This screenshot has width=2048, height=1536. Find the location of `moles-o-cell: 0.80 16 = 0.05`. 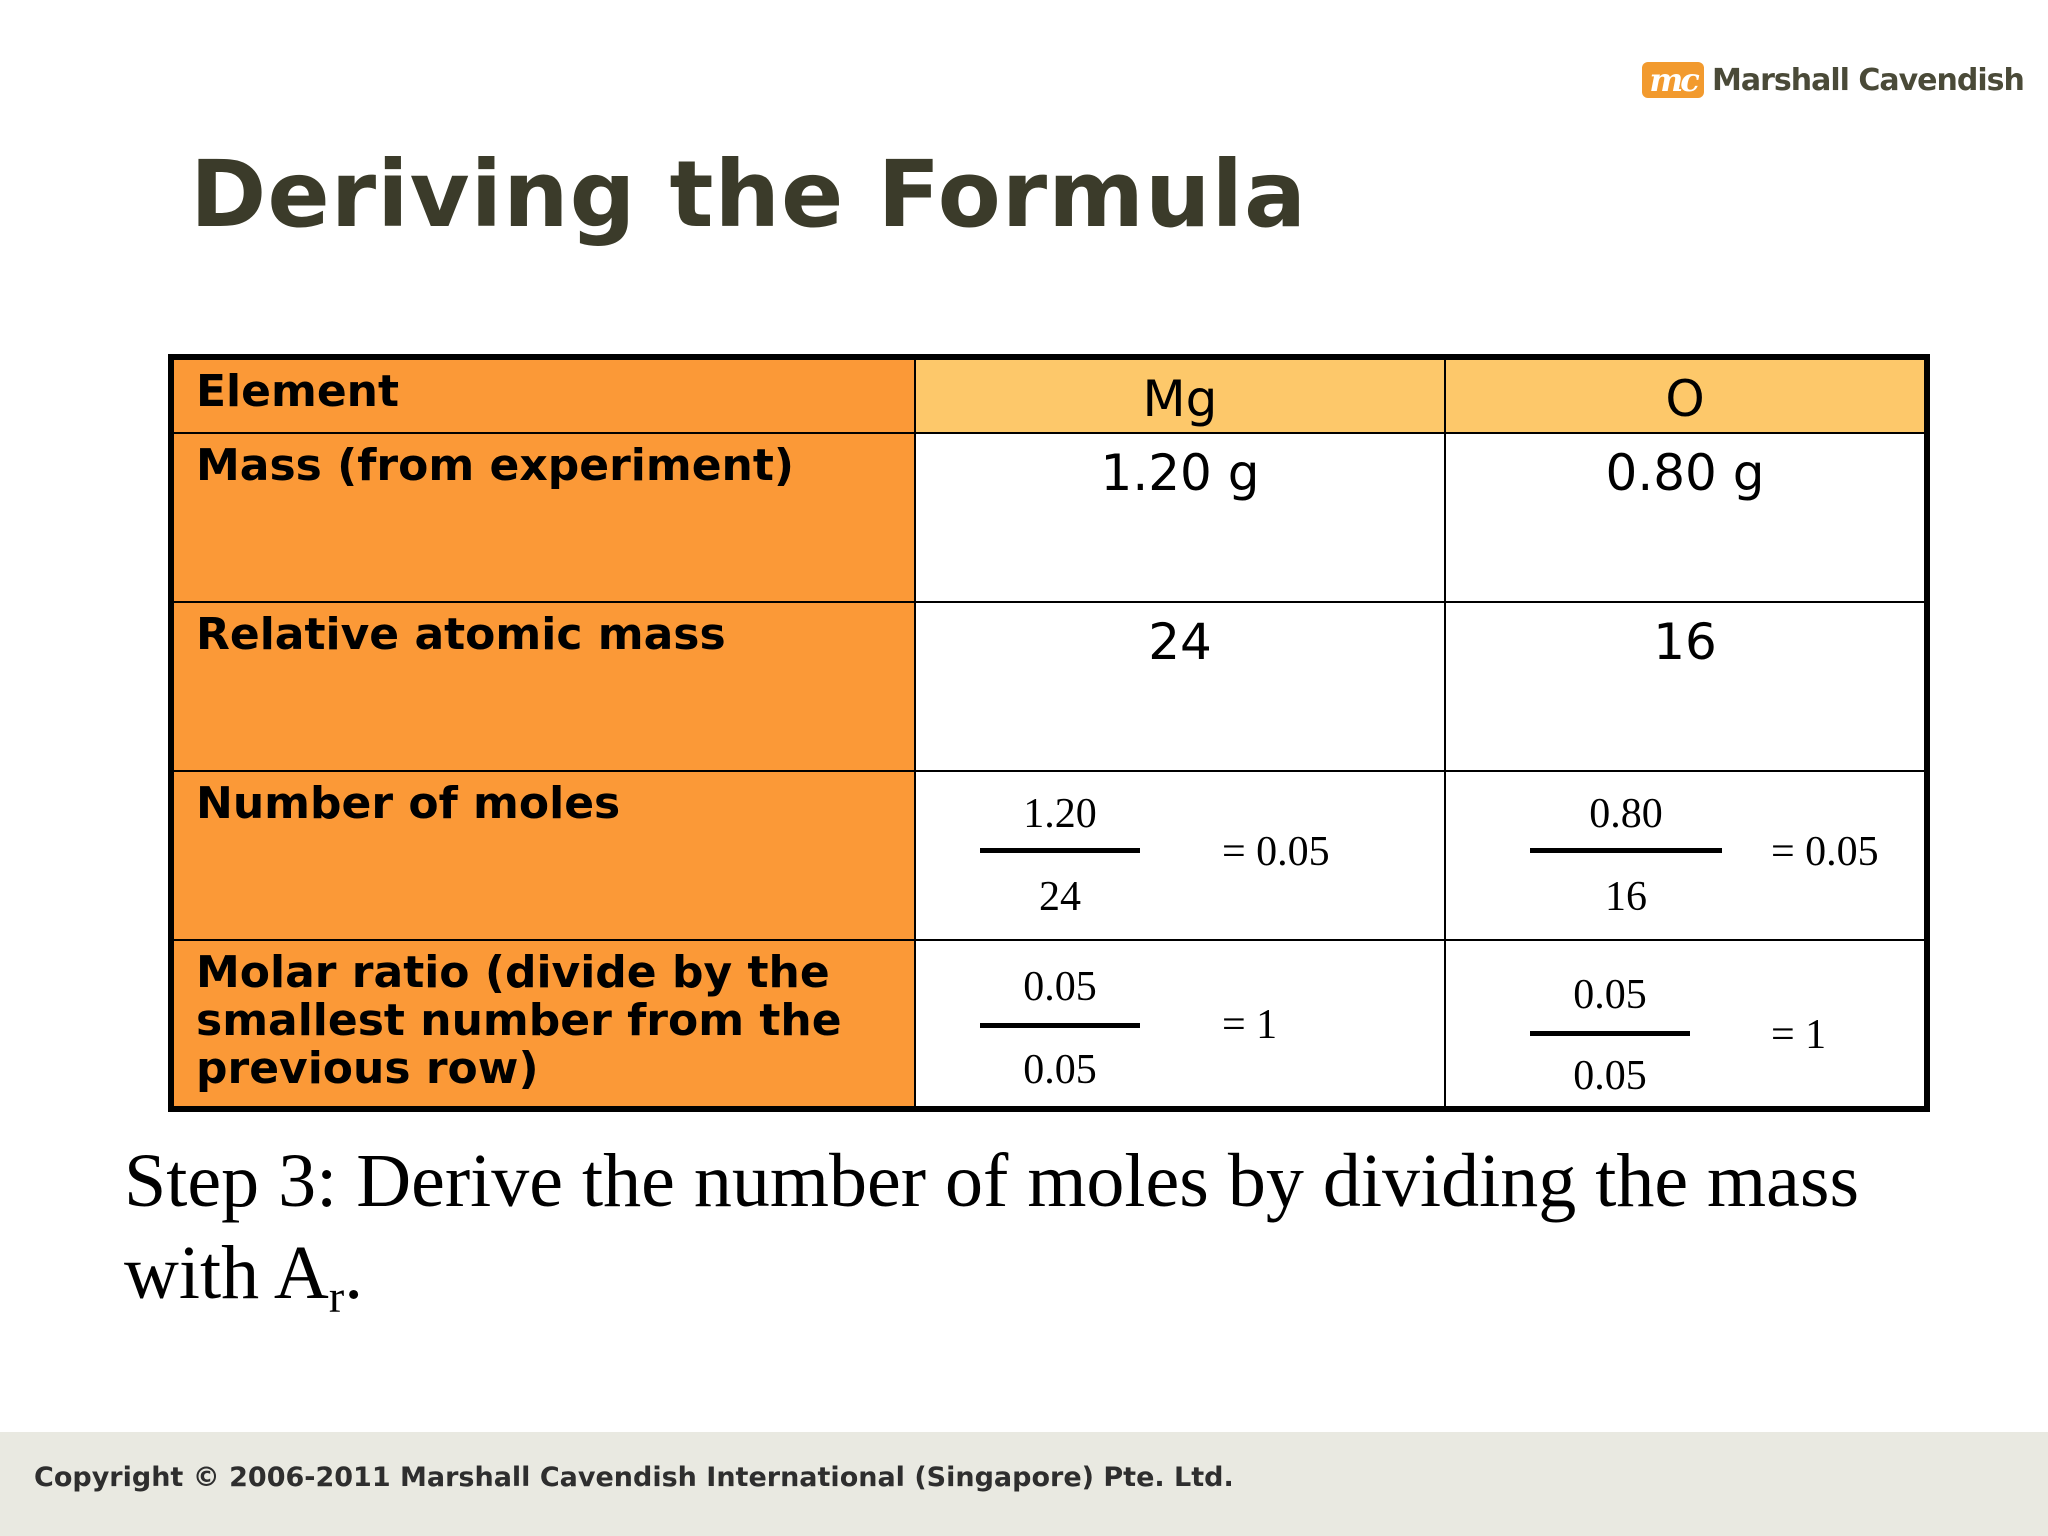

moles-o-cell: 0.80 16 = 0.05 is located at coordinates (1686, 855).